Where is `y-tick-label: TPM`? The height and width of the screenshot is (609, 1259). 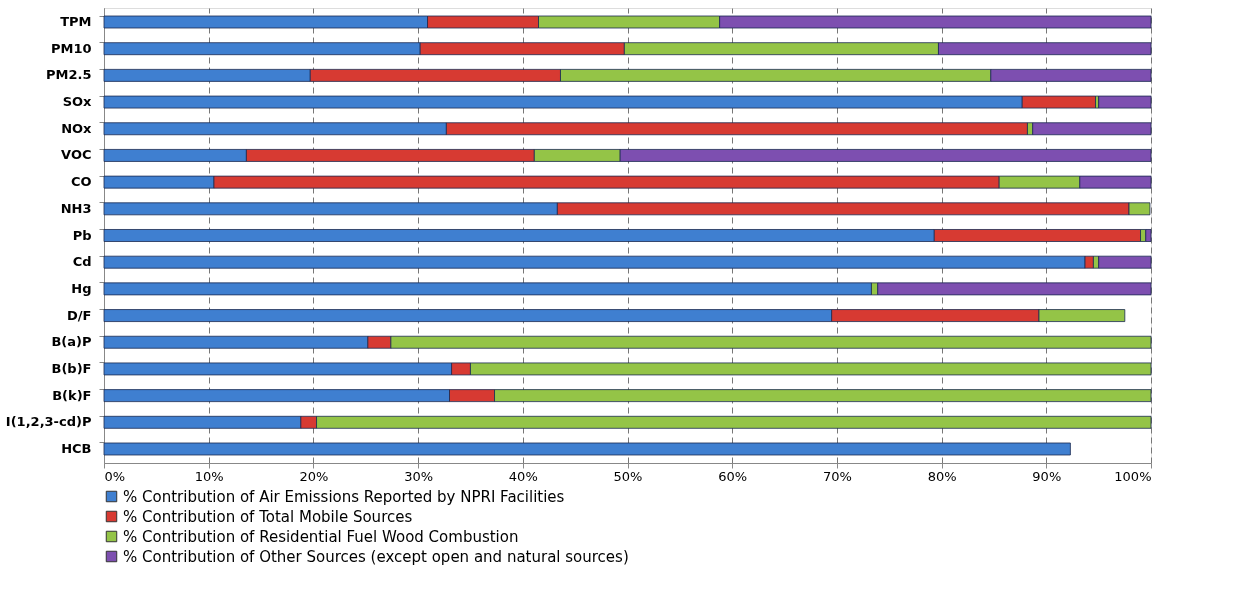
y-tick-label: TPM is located at coordinates (76, 22).